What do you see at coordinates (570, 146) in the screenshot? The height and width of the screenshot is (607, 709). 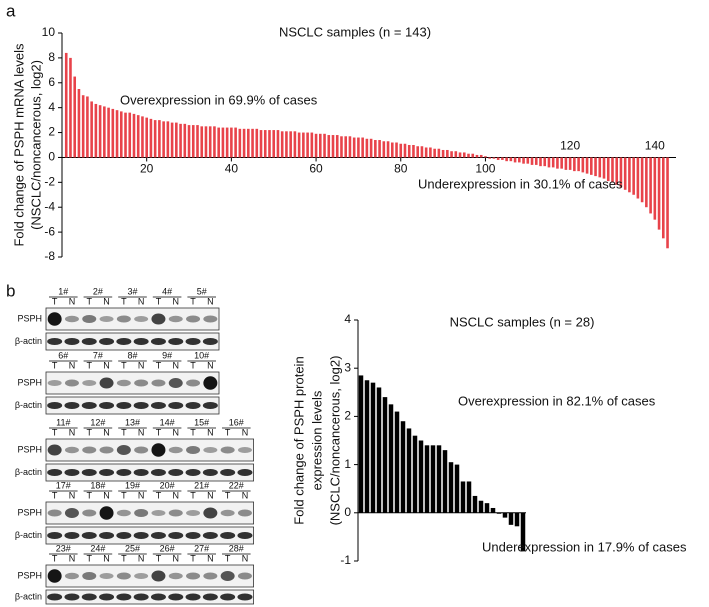 I see `x-tick-label: 120` at bounding box center [570, 146].